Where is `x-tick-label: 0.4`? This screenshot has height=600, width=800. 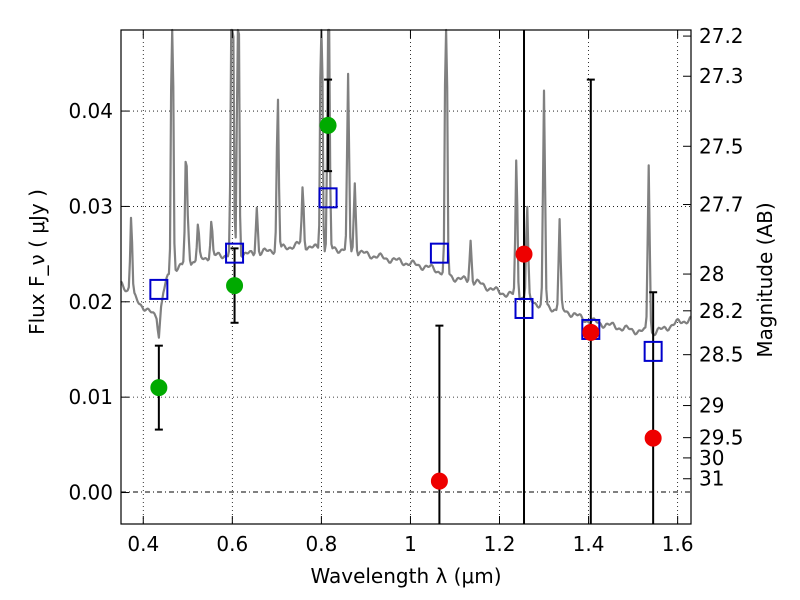
x-tick-label: 0.4 is located at coordinates (143, 544).